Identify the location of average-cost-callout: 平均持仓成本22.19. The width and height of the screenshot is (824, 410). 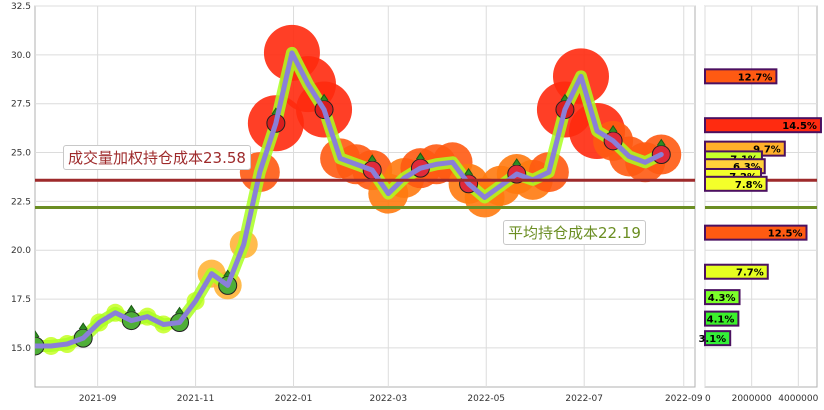
(574, 232).